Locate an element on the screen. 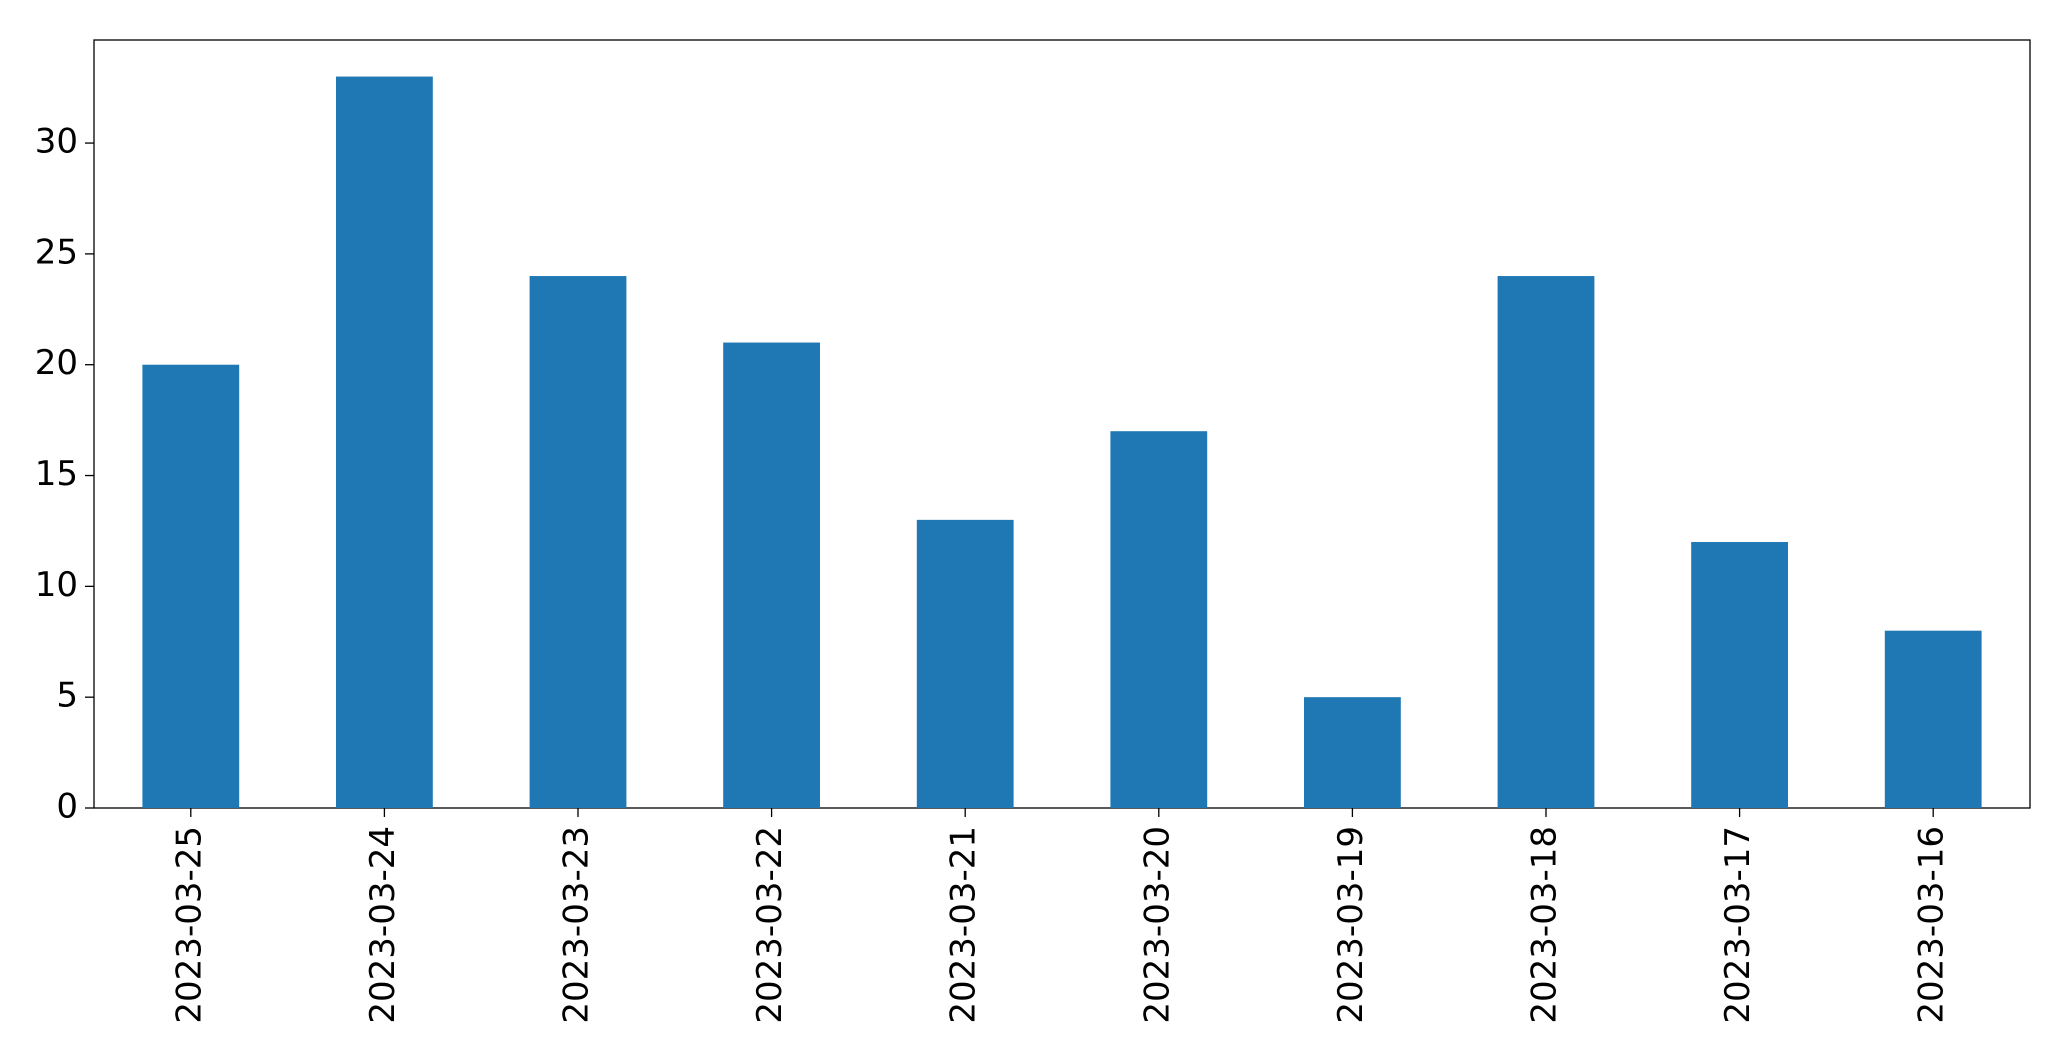 This screenshot has width=2071, height=1061. y-tick-label: 0 is located at coordinates (67, 807).